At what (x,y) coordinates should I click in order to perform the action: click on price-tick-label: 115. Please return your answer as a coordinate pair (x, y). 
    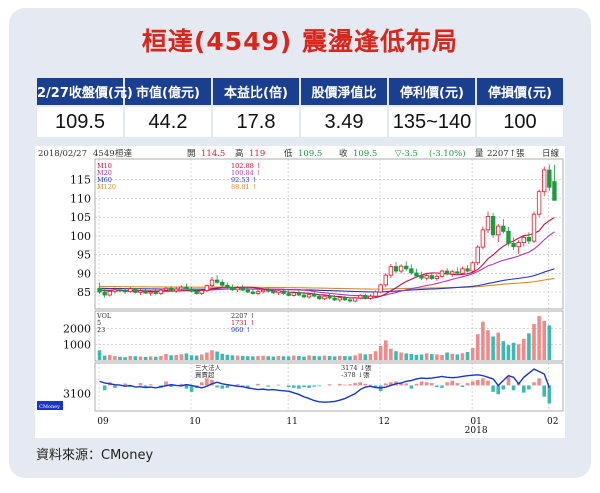
    Looking at the image, I should click on (80, 180).